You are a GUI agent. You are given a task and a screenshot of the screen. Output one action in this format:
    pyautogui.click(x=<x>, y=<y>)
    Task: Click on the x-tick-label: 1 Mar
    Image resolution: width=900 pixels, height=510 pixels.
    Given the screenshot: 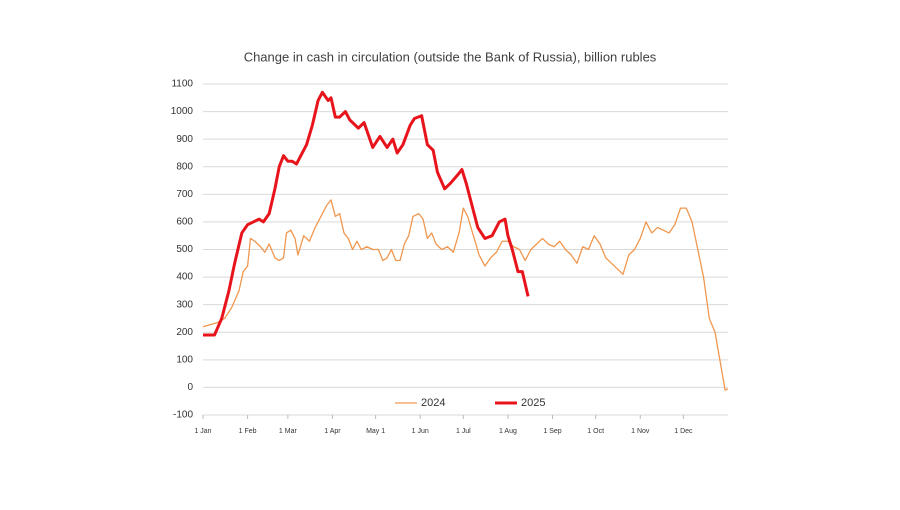 What is the action you would take?
    pyautogui.click(x=288, y=431)
    